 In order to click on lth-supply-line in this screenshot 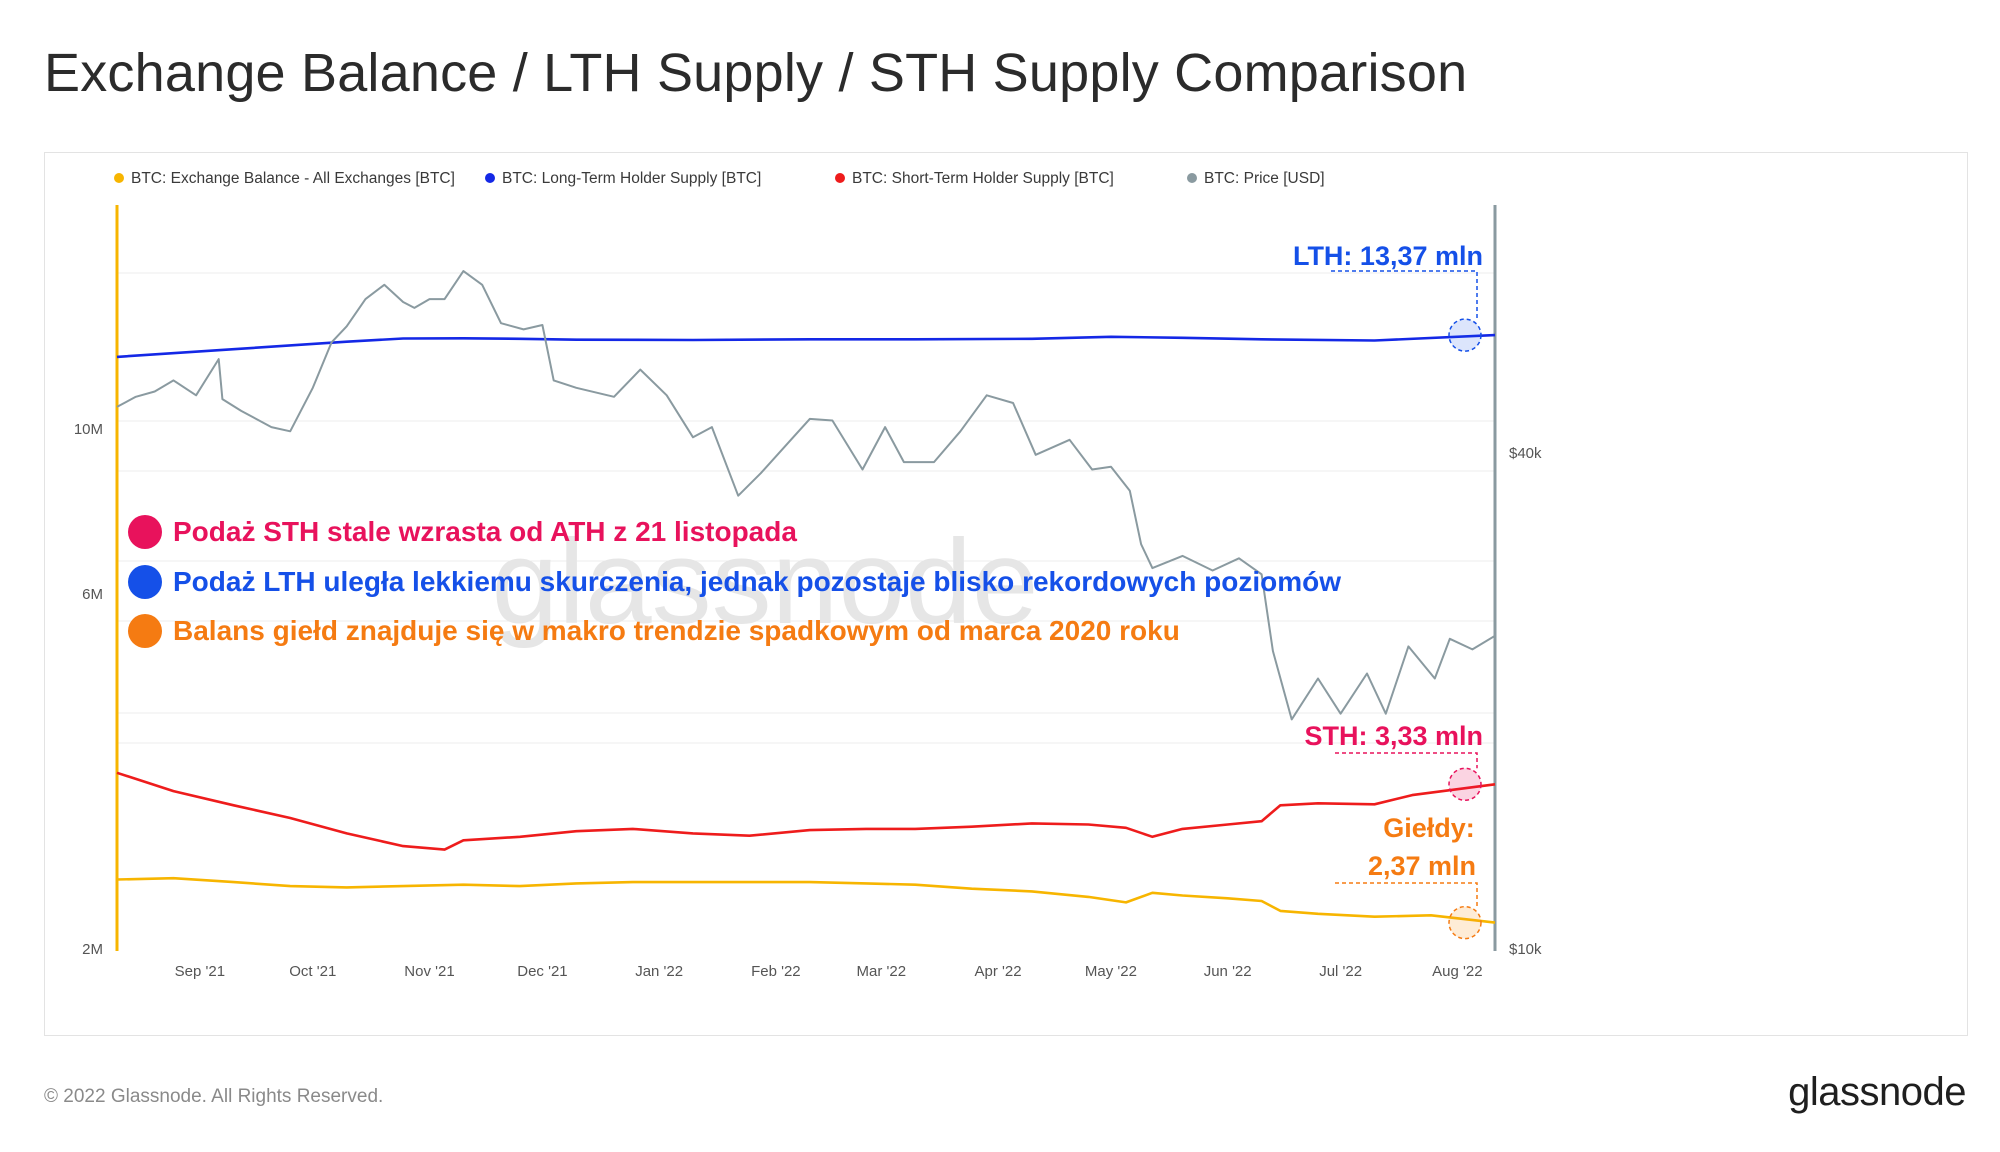, I will do `click(806, 346)`.